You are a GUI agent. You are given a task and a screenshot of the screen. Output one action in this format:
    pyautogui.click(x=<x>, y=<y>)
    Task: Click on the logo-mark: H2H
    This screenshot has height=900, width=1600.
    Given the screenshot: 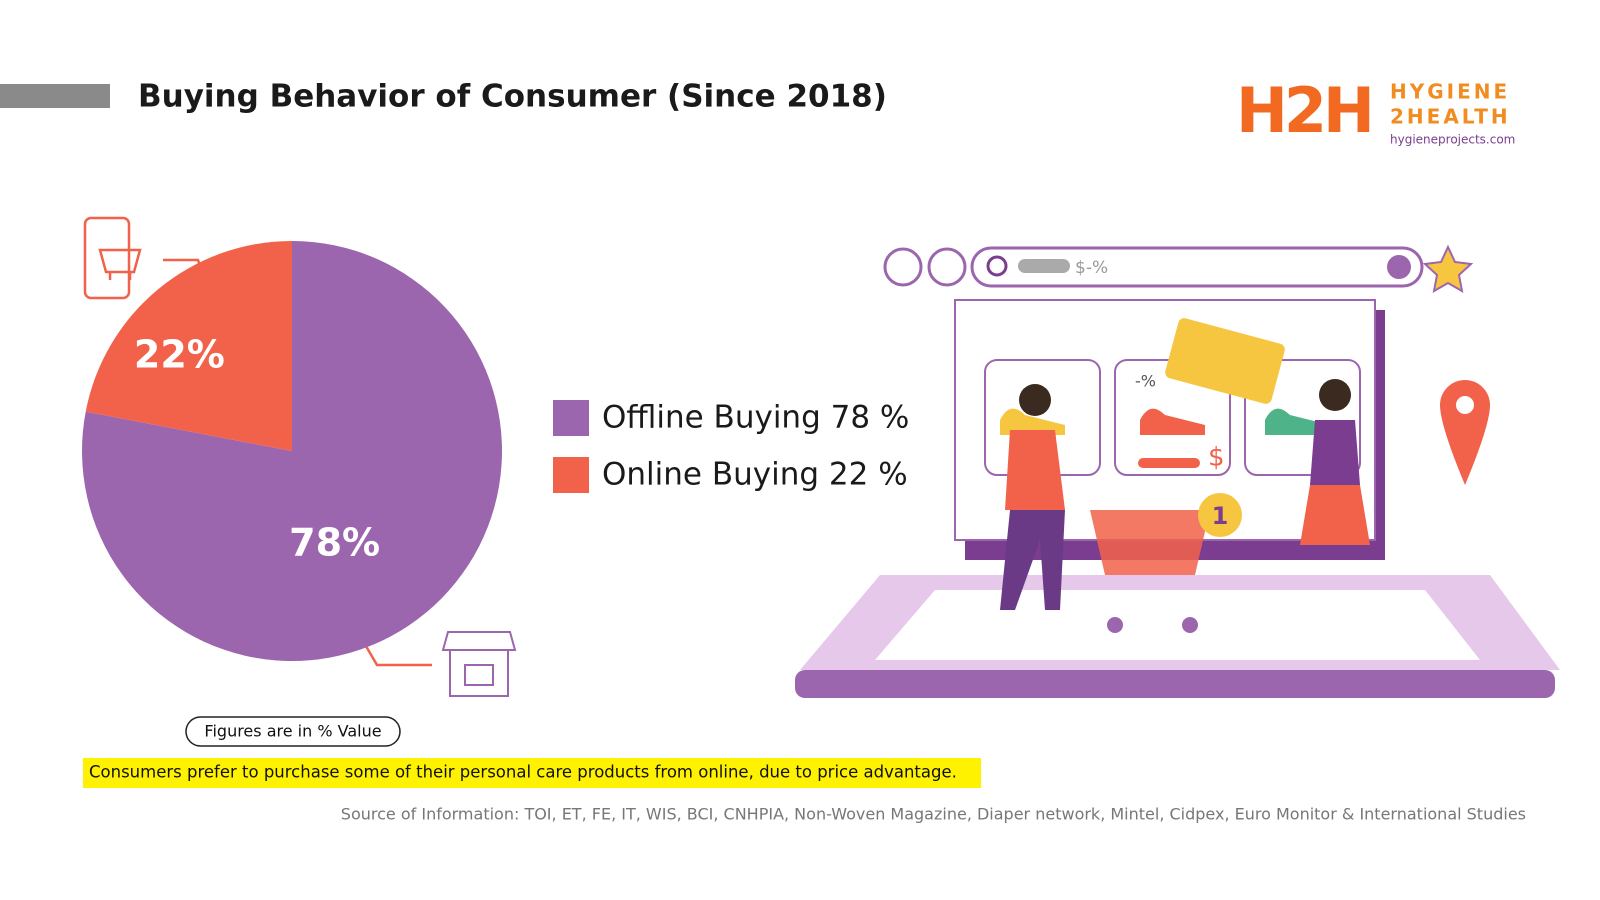 What is the action you would take?
    pyautogui.click(x=1303, y=110)
    